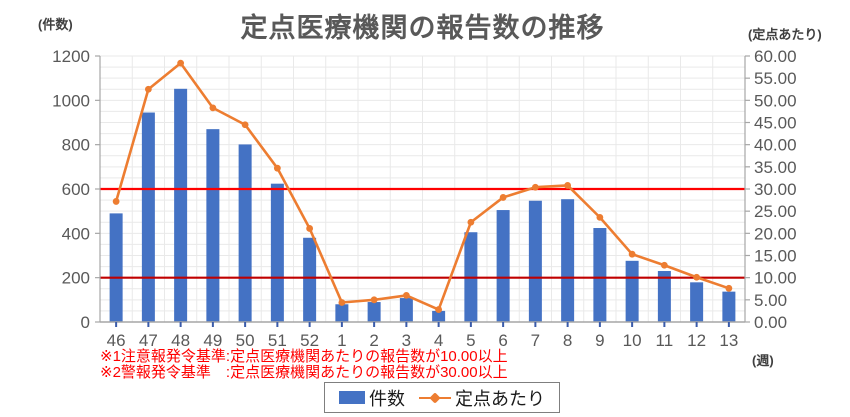 The width and height of the screenshot is (850, 417). I want to click on left-axis-tick-label: 1200, so click(71, 56).